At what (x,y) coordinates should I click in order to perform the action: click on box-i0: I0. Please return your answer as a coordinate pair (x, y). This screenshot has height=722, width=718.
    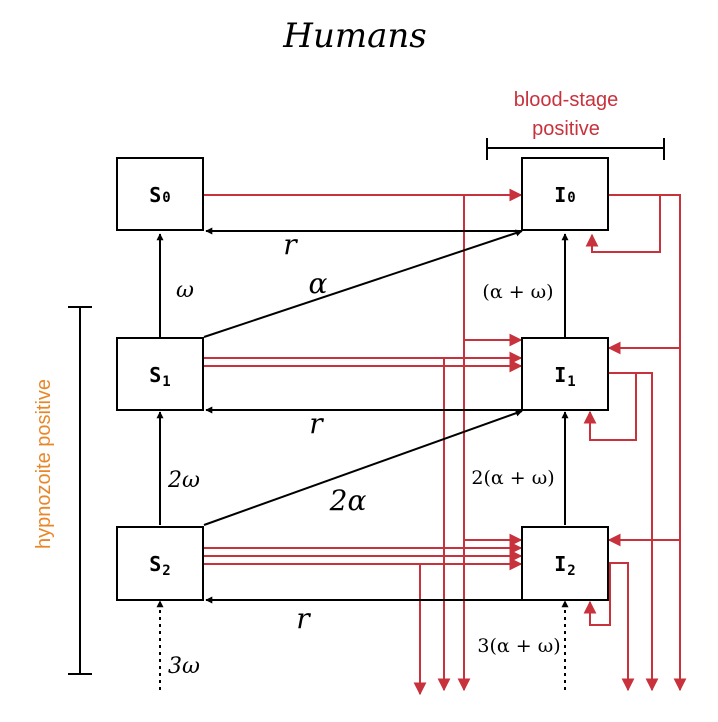
    Looking at the image, I should click on (565, 194).